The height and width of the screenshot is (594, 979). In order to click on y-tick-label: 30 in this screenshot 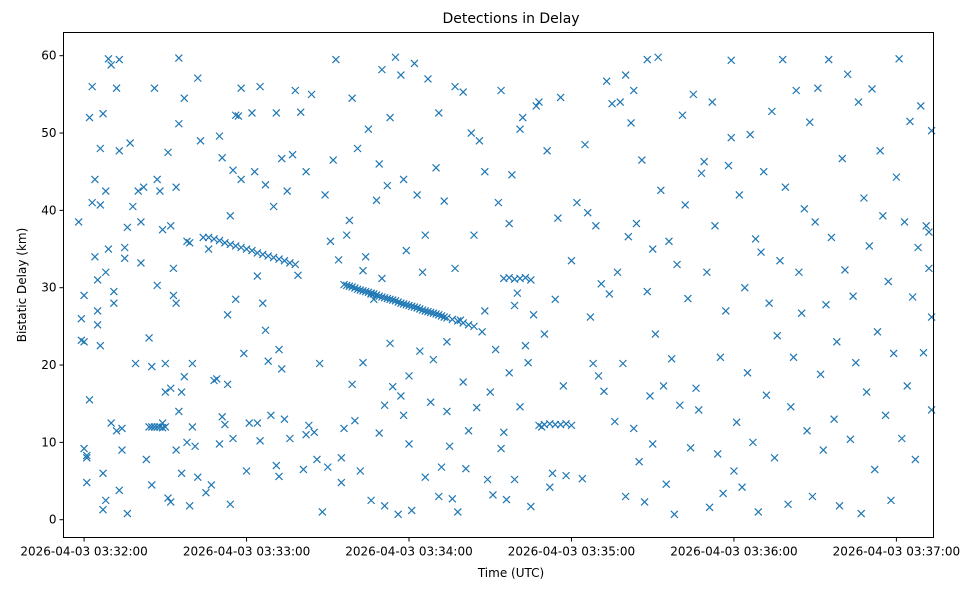, I will do `click(48, 288)`.